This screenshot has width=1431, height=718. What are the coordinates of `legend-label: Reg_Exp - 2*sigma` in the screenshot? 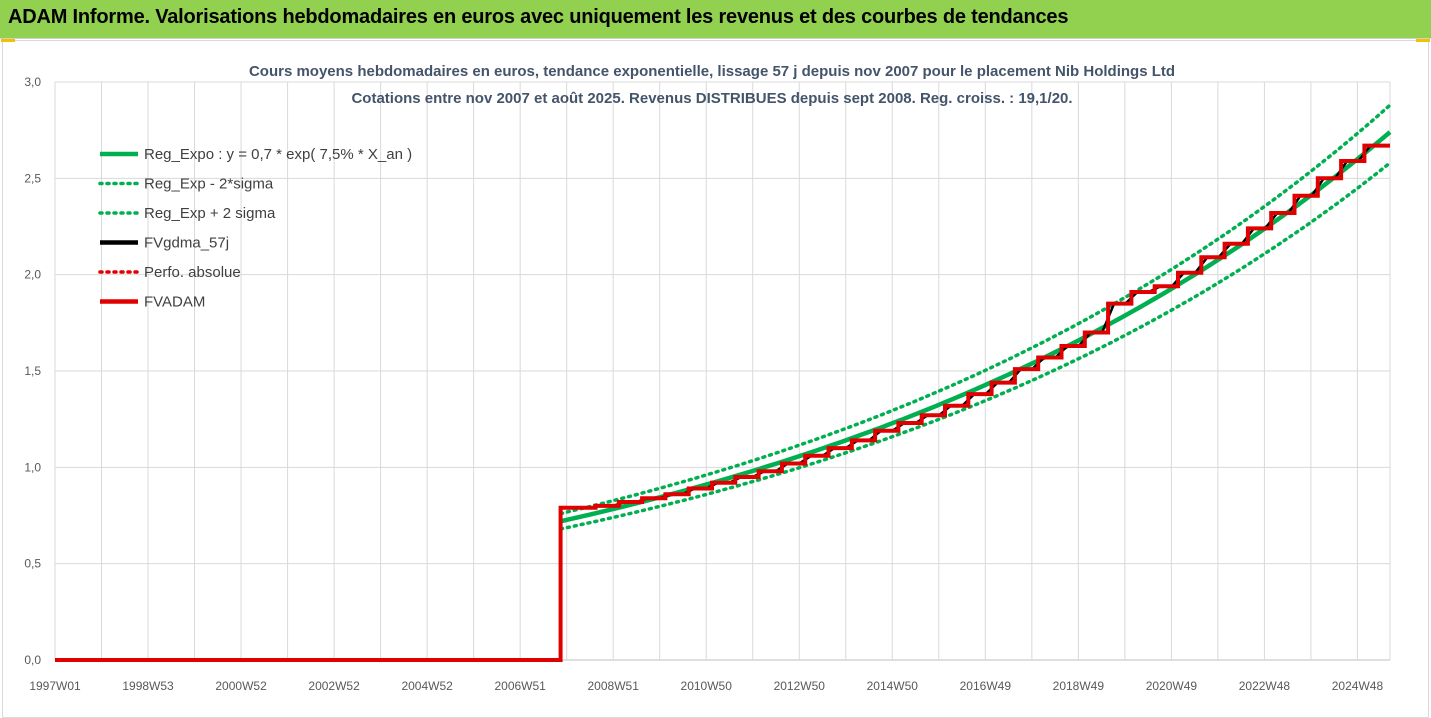 It's located at (209, 184).